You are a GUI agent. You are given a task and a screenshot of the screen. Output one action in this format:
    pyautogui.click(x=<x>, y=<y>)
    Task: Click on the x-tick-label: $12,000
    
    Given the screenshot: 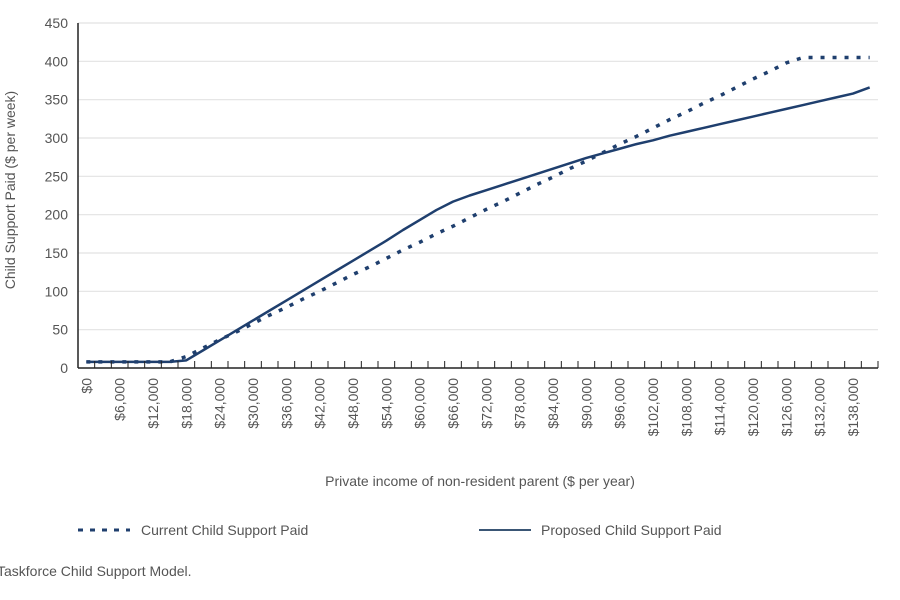 What is the action you would take?
    pyautogui.click(x=153, y=403)
    